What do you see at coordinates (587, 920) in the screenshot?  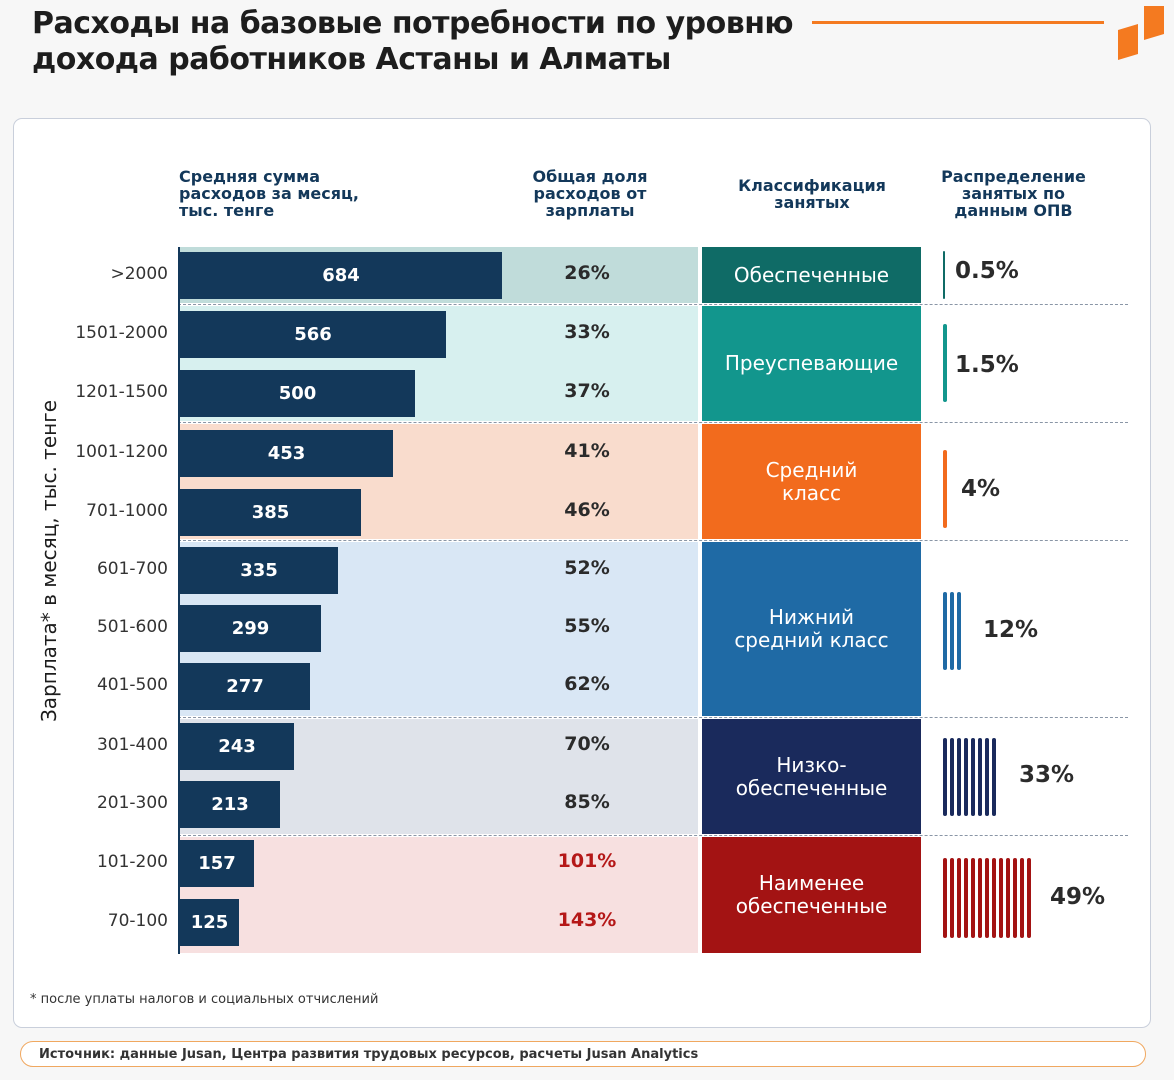 I see `expense-share-value: 143%` at bounding box center [587, 920].